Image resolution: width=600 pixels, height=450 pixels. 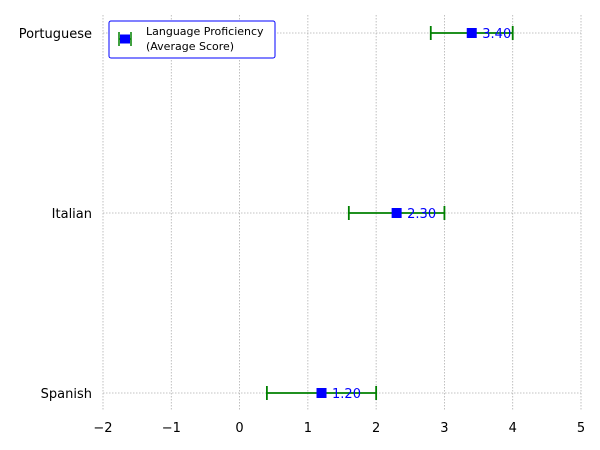 I want to click on value-label: 1.20, so click(x=346, y=394).